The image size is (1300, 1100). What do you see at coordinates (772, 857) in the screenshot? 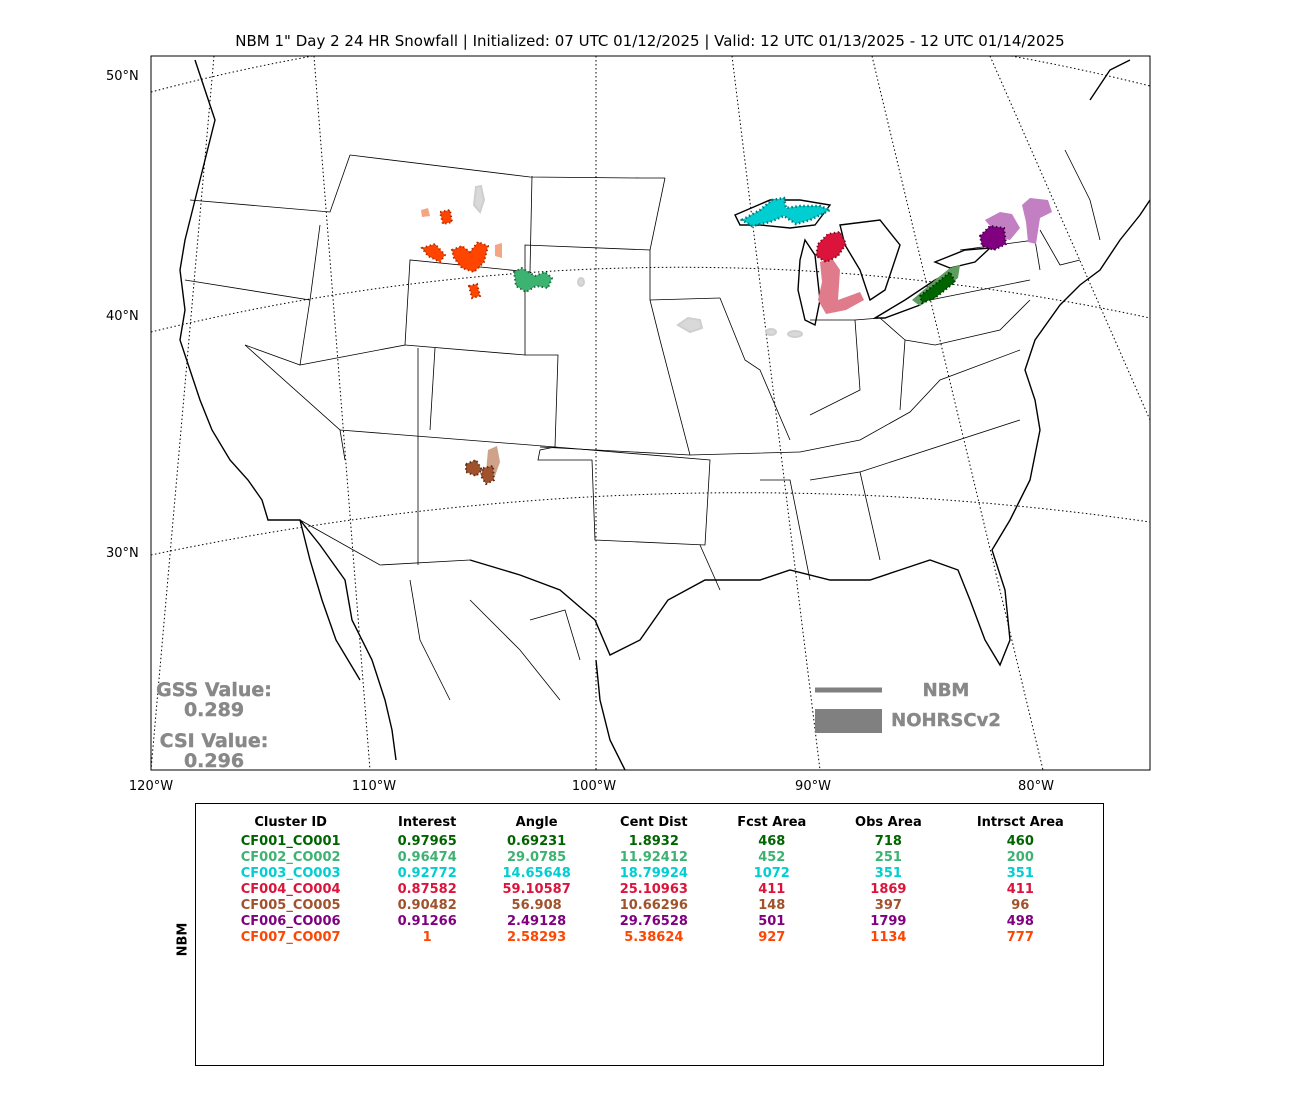
I see `table-cell: 452` at bounding box center [772, 857].